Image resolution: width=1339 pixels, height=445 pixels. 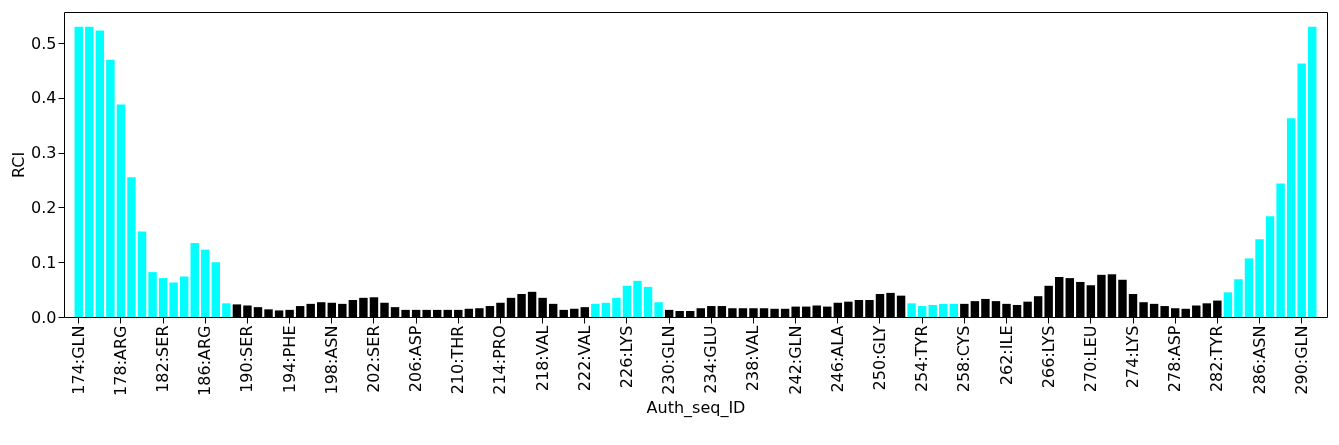 I want to click on x-tick-label: 238:VAL, so click(x=753, y=358).